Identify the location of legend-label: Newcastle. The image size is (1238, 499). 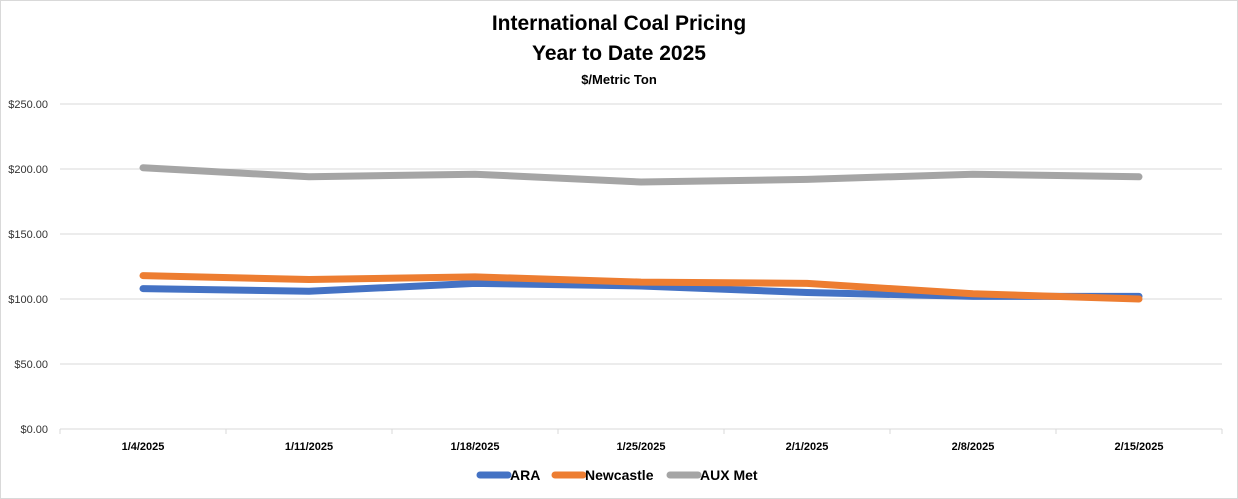
(619, 475).